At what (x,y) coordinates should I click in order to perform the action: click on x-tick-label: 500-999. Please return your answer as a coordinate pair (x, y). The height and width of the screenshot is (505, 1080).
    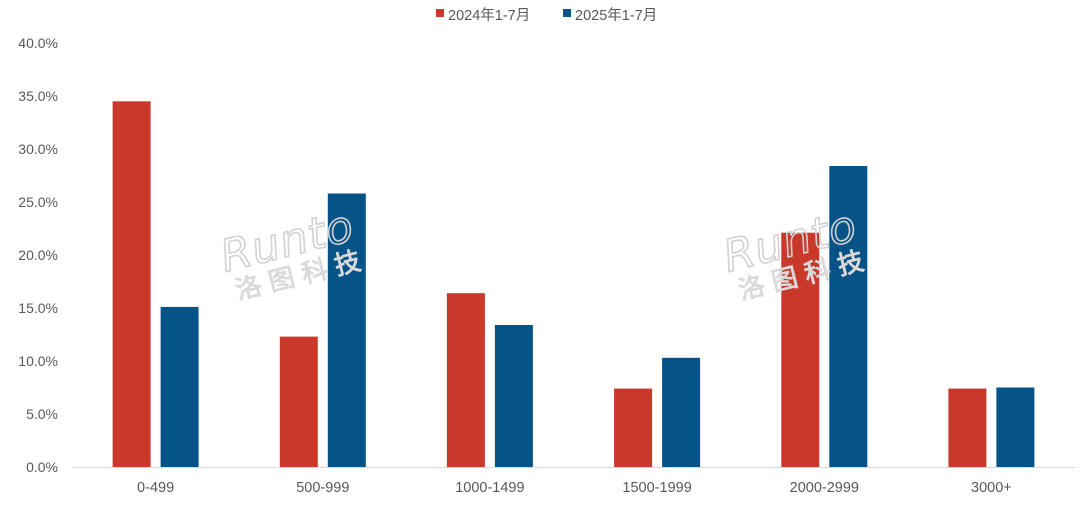
    Looking at the image, I should click on (322, 488).